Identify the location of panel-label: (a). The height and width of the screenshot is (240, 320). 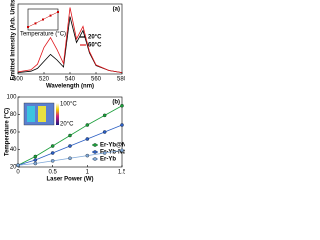
(116, 10).